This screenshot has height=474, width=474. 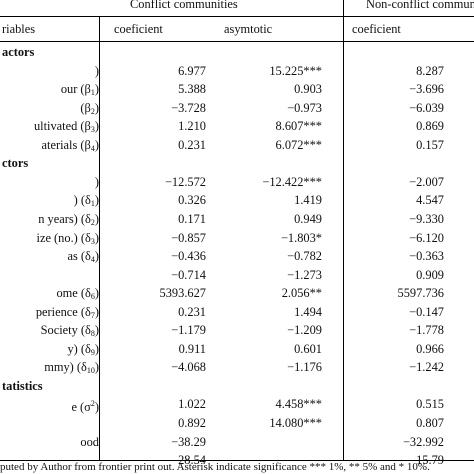 I want to click on cell-coefficient-conflict: 0.171, so click(x=192, y=219).